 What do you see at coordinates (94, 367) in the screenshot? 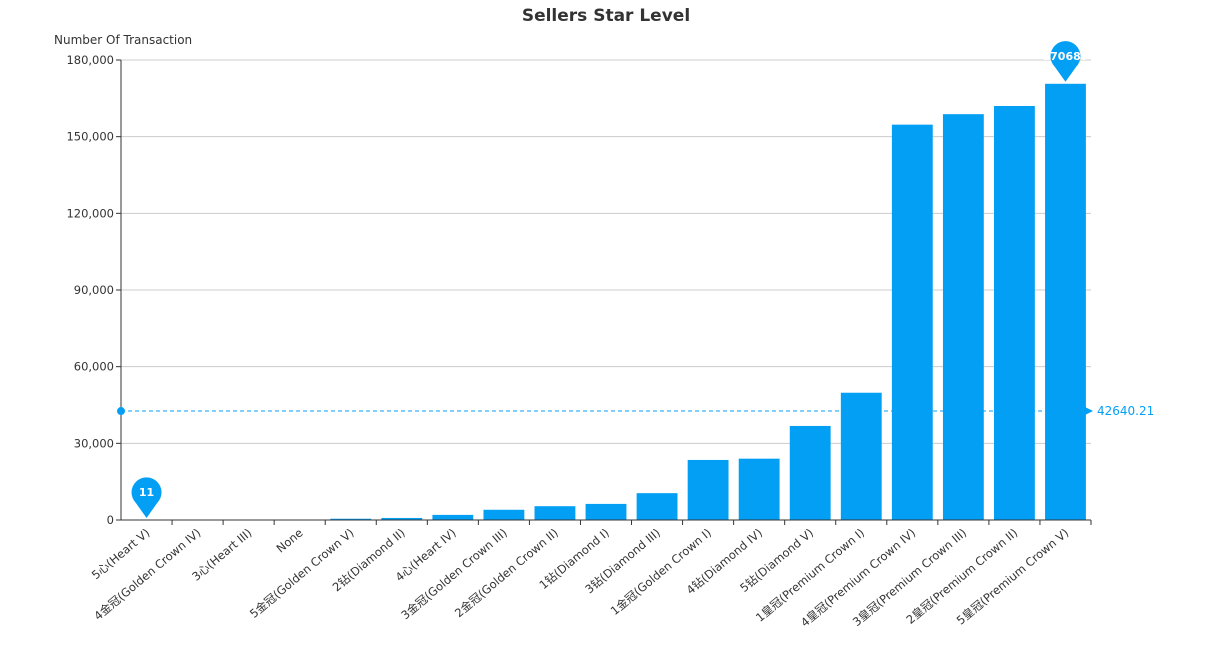
I see `y-tick-label: 60,000` at bounding box center [94, 367].